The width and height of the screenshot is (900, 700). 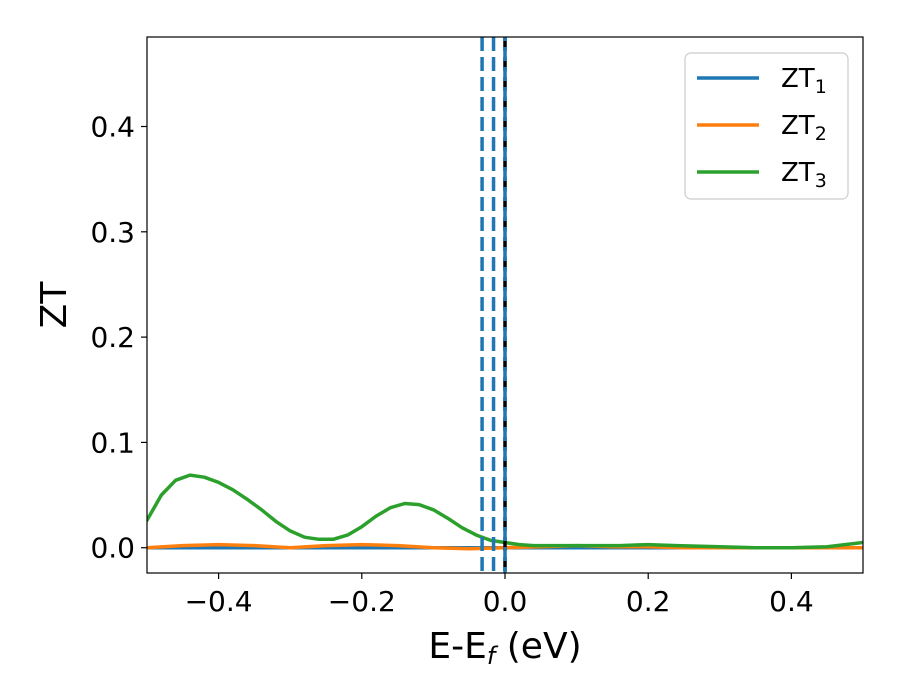 What do you see at coordinates (791, 601) in the screenshot?
I see `x-tick-label: 0.4` at bounding box center [791, 601].